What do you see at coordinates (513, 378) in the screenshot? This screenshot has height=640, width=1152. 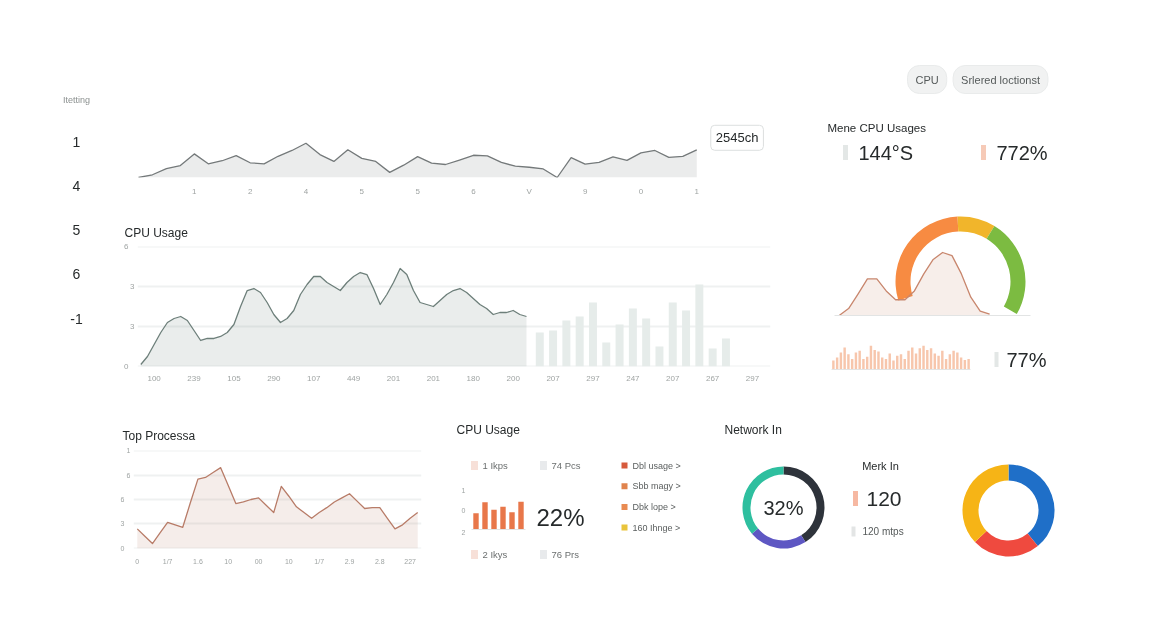 I see `x-tick-label: 200` at bounding box center [513, 378].